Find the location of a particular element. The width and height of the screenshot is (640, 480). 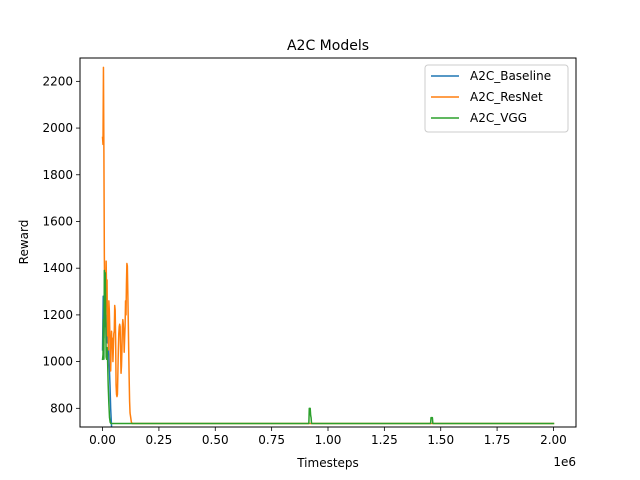

legend-label-a2c-resnet: A2C_ResNet is located at coordinates (506, 97).